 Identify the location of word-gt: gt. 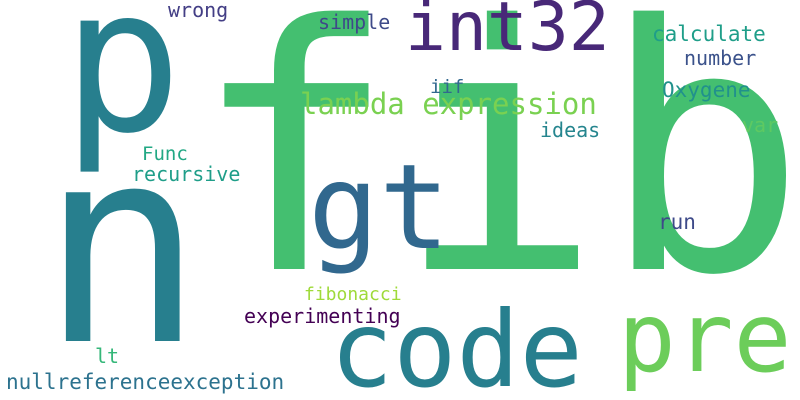
(379, 207).